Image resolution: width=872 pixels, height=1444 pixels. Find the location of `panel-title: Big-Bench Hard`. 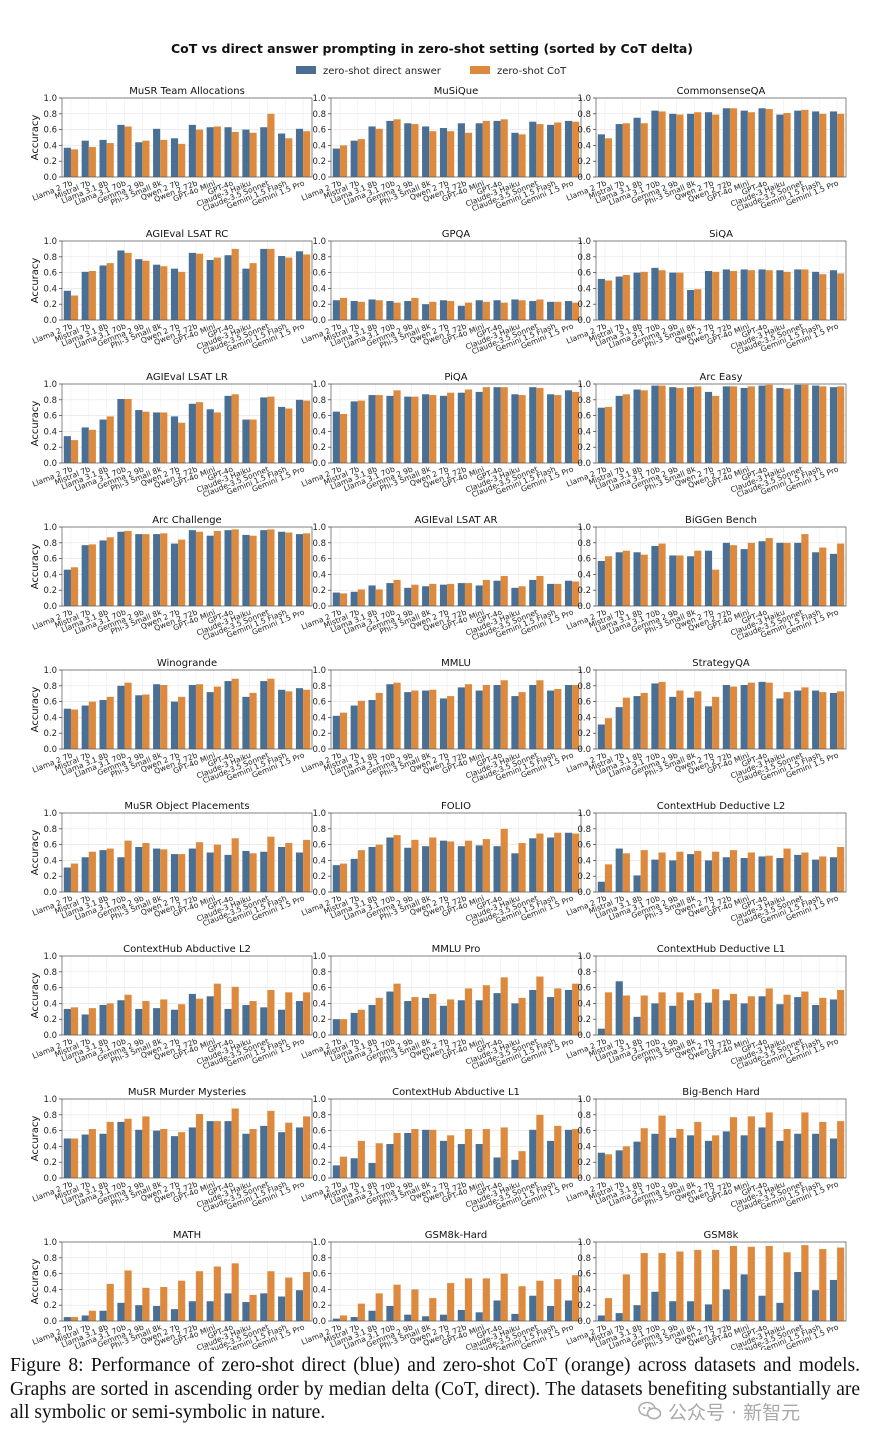

panel-title: Big-Bench Hard is located at coordinates (721, 1092).